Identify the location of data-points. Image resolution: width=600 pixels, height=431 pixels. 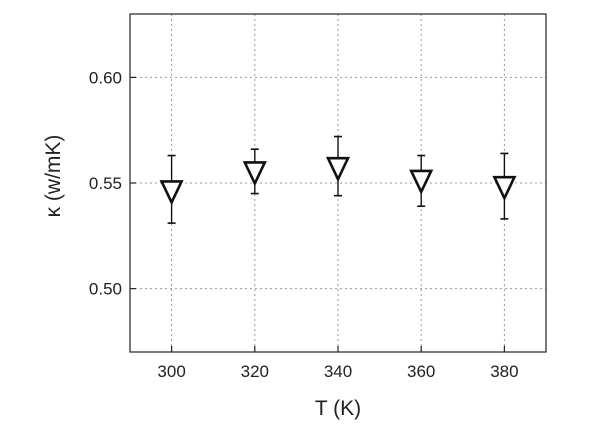
(338, 181).